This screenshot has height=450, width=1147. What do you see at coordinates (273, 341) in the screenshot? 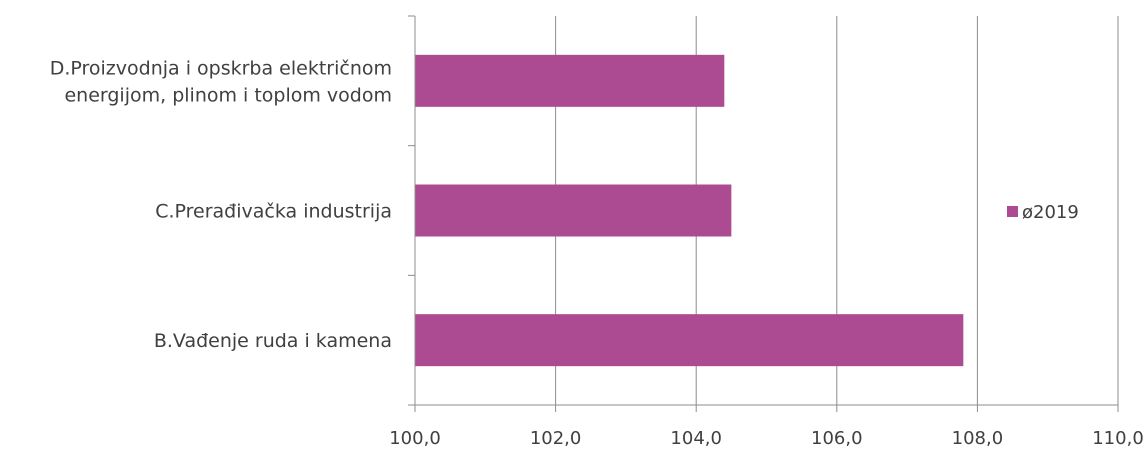
I see `category-label: B.Vađenje ruda i kamena` at bounding box center [273, 341].